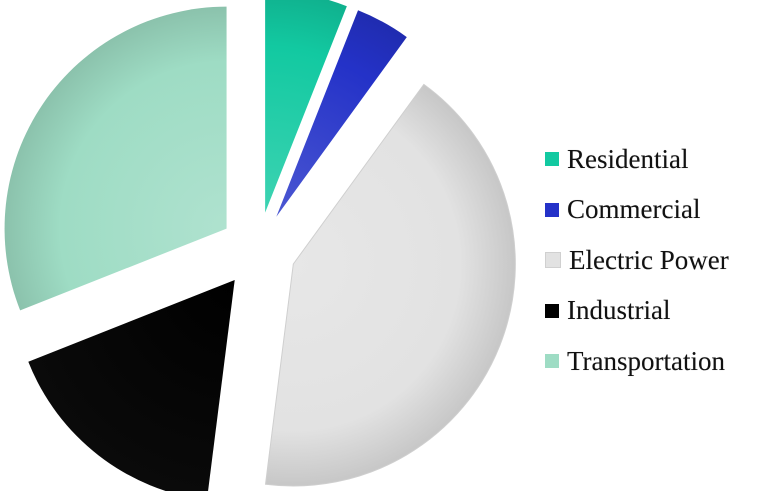  What do you see at coordinates (628, 158) in the screenshot?
I see `legend-label-residential: Residential` at bounding box center [628, 158].